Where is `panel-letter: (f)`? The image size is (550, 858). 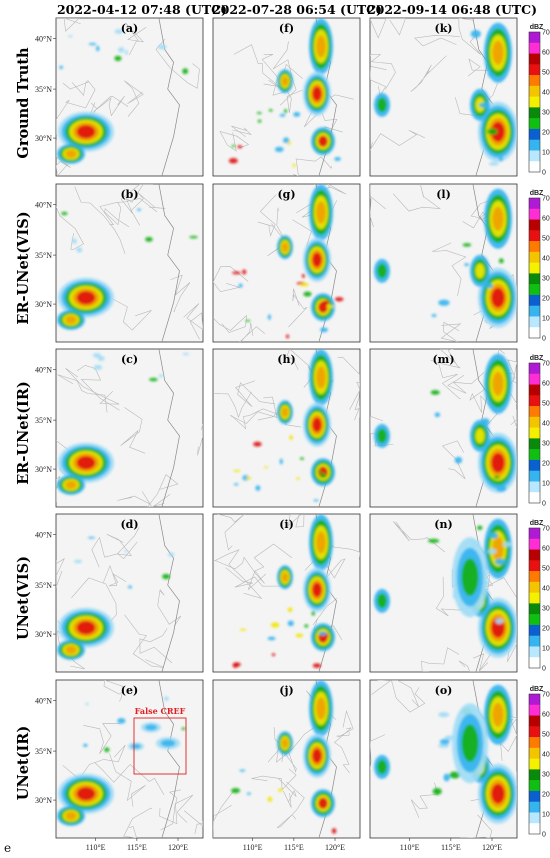 panel-letter: (f) is located at coordinates (286, 28).